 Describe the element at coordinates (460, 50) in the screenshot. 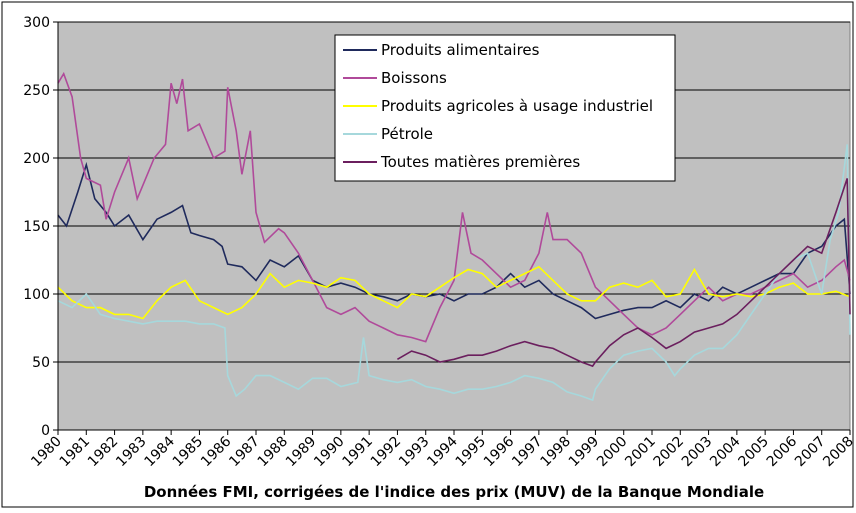

I see `legend-label: Produits alimentaires` at that location.